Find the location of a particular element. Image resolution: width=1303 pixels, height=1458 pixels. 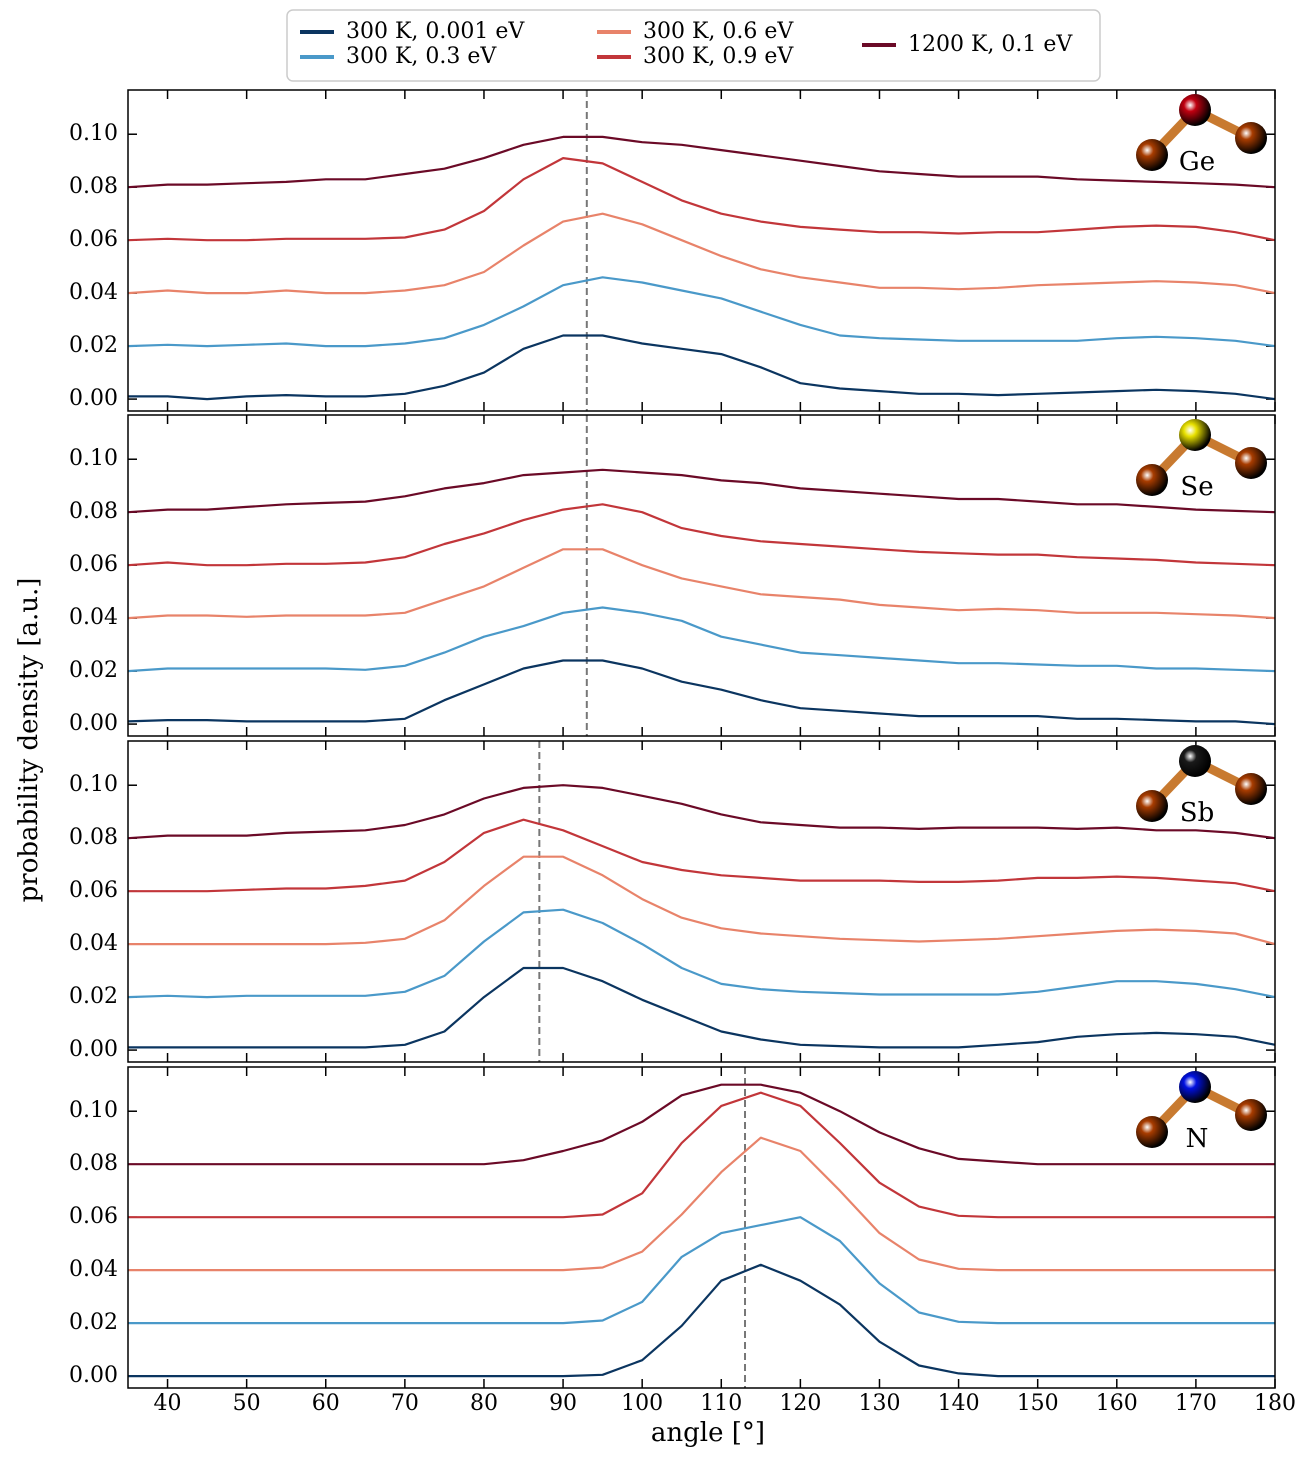

legend-label: 300 K, 0.9 eV is located at coordinates (718, 56).